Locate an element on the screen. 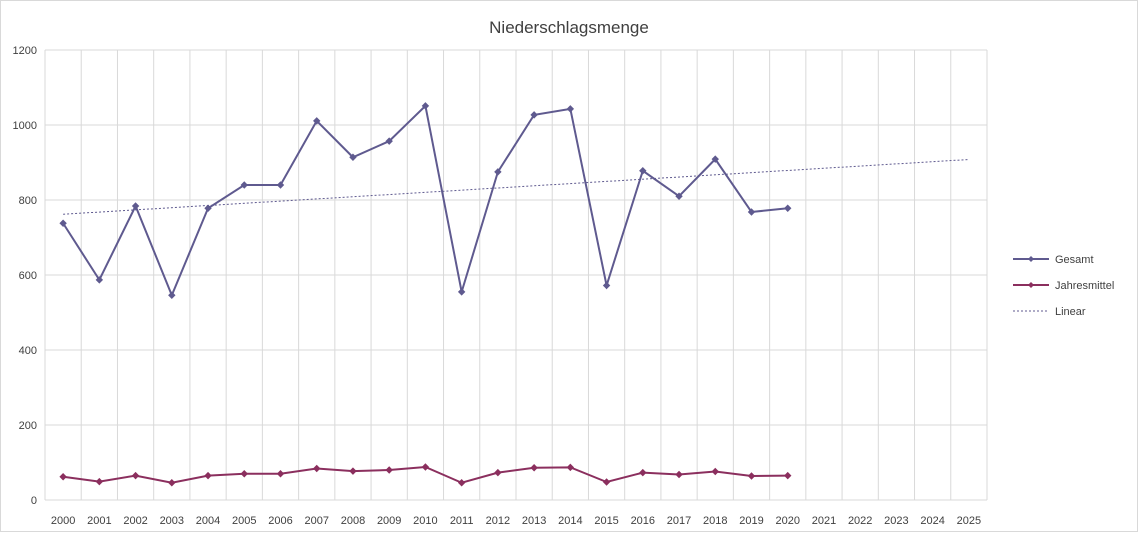 This screenshot has width=1138, height=533. legend-marker-gesamt is located at coordinates (1031, 259).